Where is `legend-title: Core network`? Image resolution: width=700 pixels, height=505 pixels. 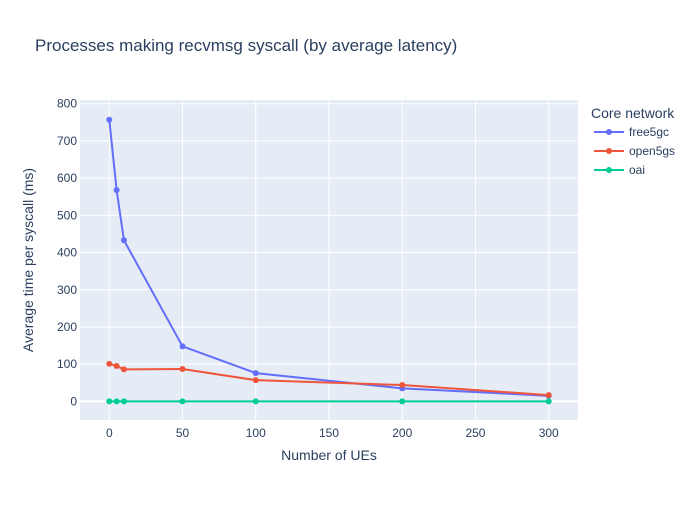
legend-title: Core network is located at coordinates (633, 113).